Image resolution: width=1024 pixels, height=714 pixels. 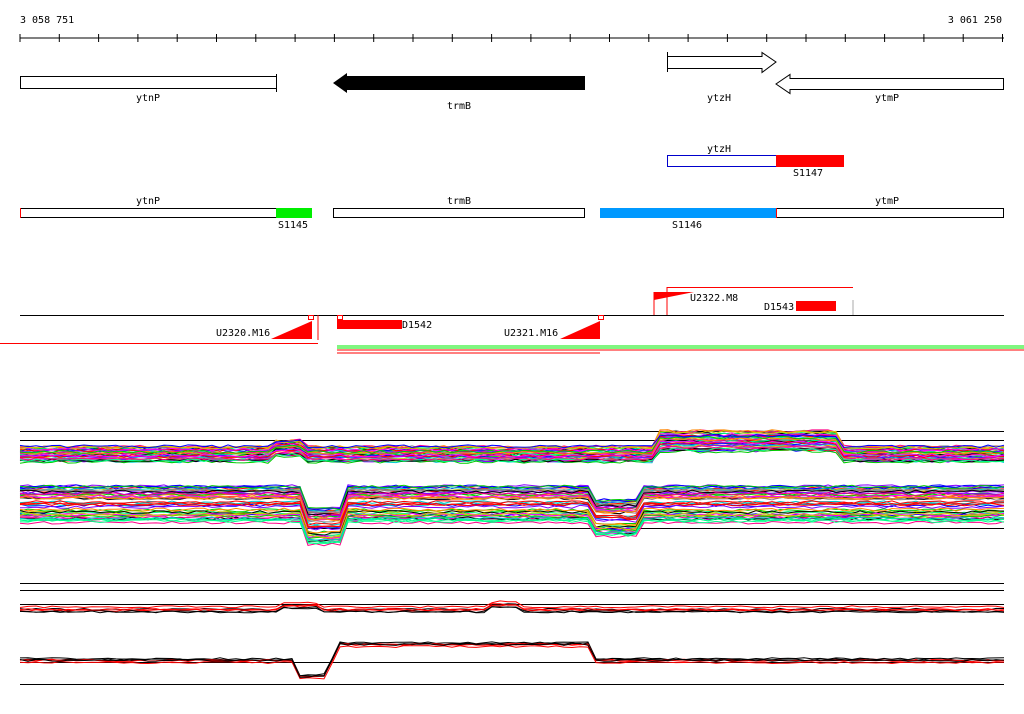 What do you see at coordinates (148, 98) in the screenshot?
I see `gene-label-ytnP: ytnP` at bounding box center [148, 98].